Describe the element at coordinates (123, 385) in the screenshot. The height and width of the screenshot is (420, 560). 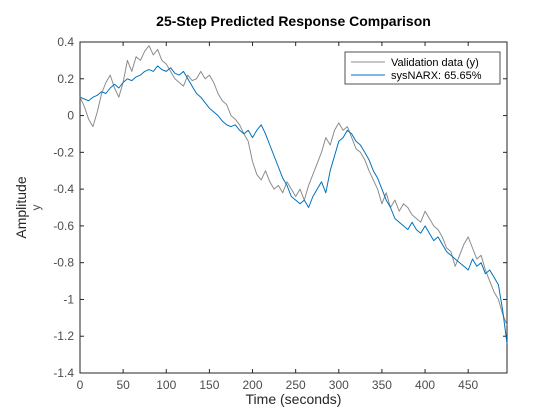
I see `x-tick-label: 50` at that location.